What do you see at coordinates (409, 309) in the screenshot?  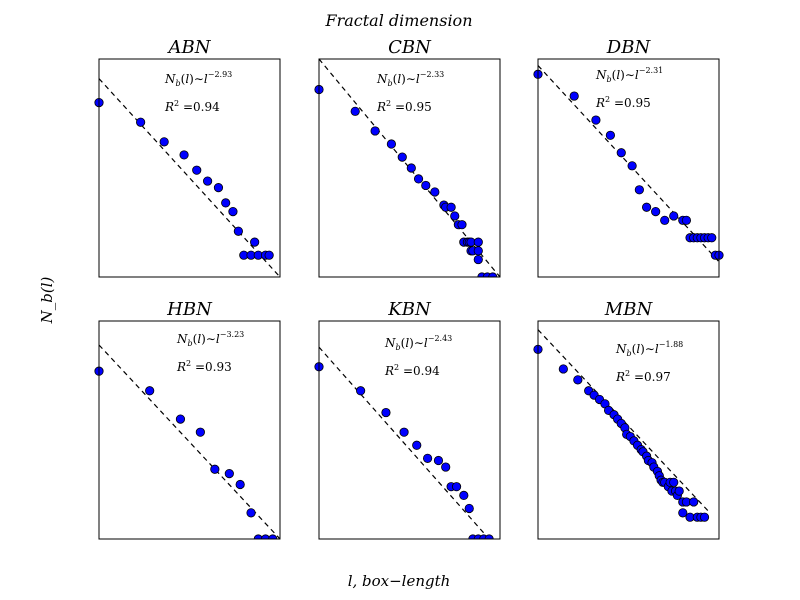 I see `panel-title: KBN` at bounding box center [409, 309].